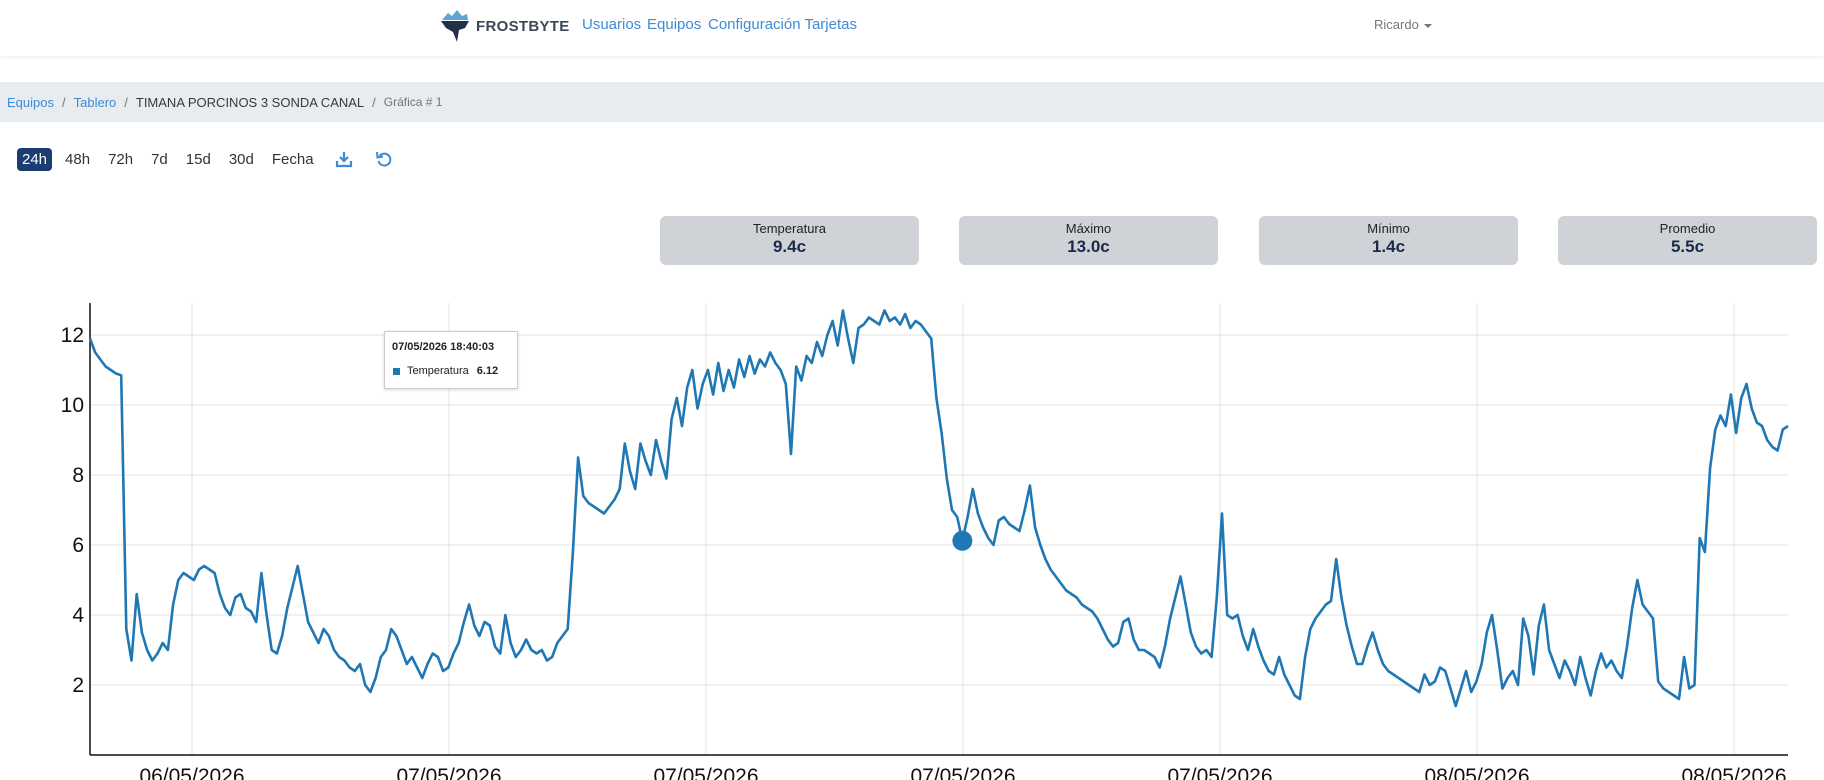  Describe the element at coordinates (1687, 228) in the screenshot. I see `stat-label: Promedio` at that location.